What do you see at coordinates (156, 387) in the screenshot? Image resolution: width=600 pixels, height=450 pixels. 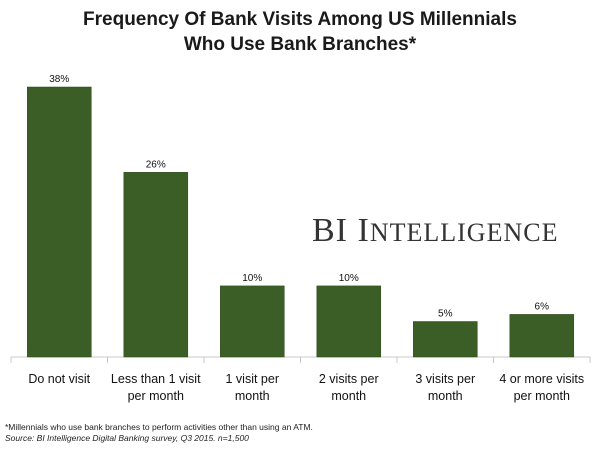 I see `category-label: Less than 1 visit per month` at bounding box center [156, 387].